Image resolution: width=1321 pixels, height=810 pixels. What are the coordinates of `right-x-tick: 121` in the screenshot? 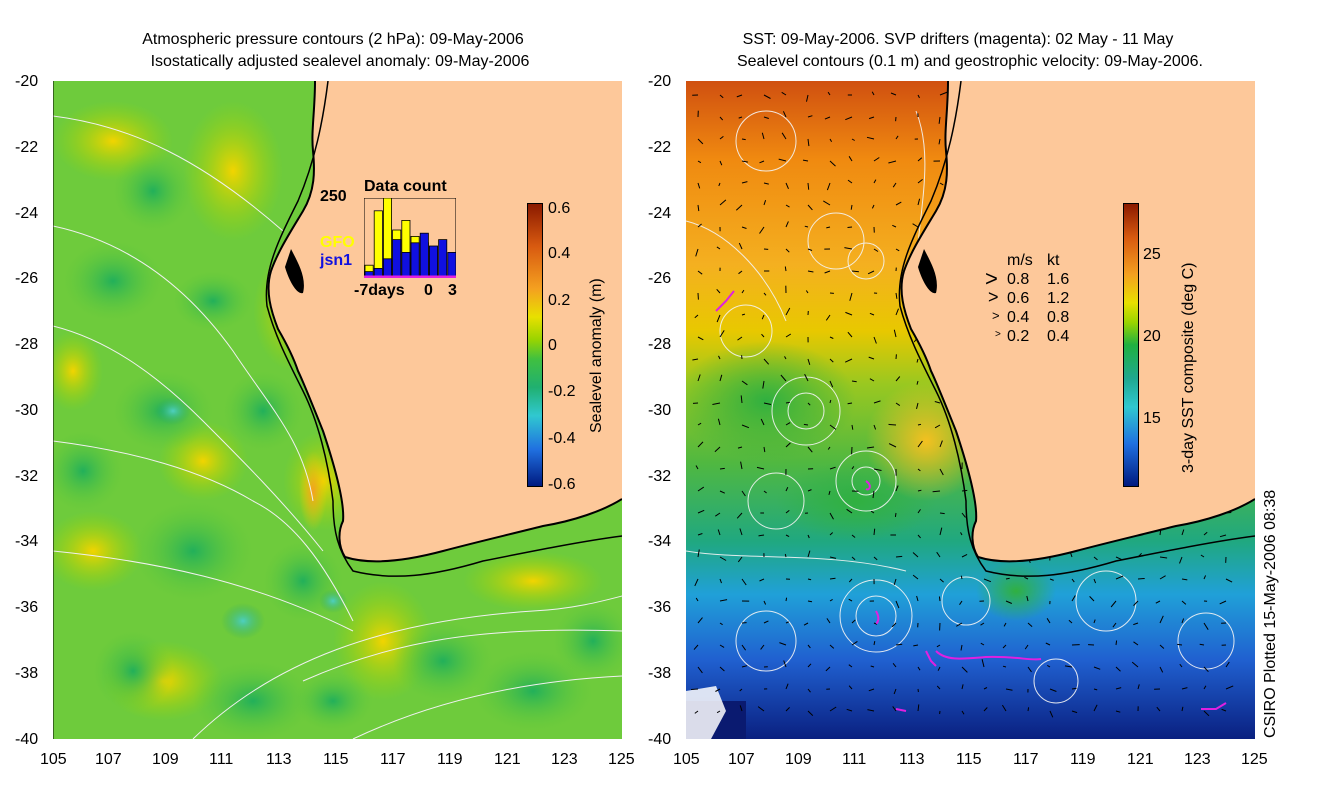 It's located at (1140, 759).